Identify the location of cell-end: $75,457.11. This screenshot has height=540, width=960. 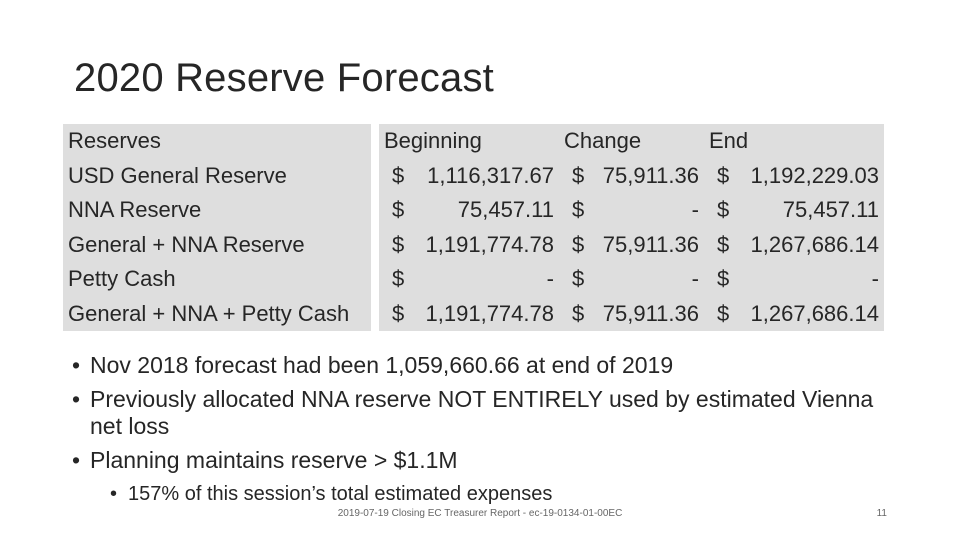
(794, 210).